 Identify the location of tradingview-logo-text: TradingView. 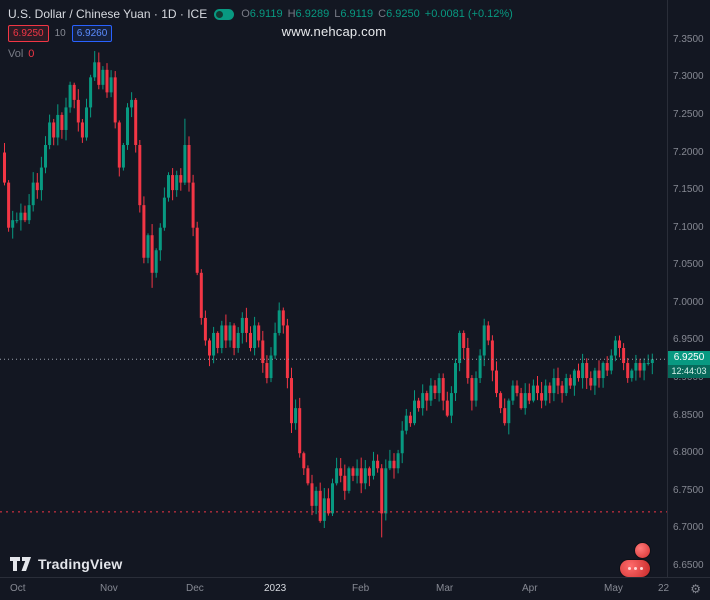
(80, 564).